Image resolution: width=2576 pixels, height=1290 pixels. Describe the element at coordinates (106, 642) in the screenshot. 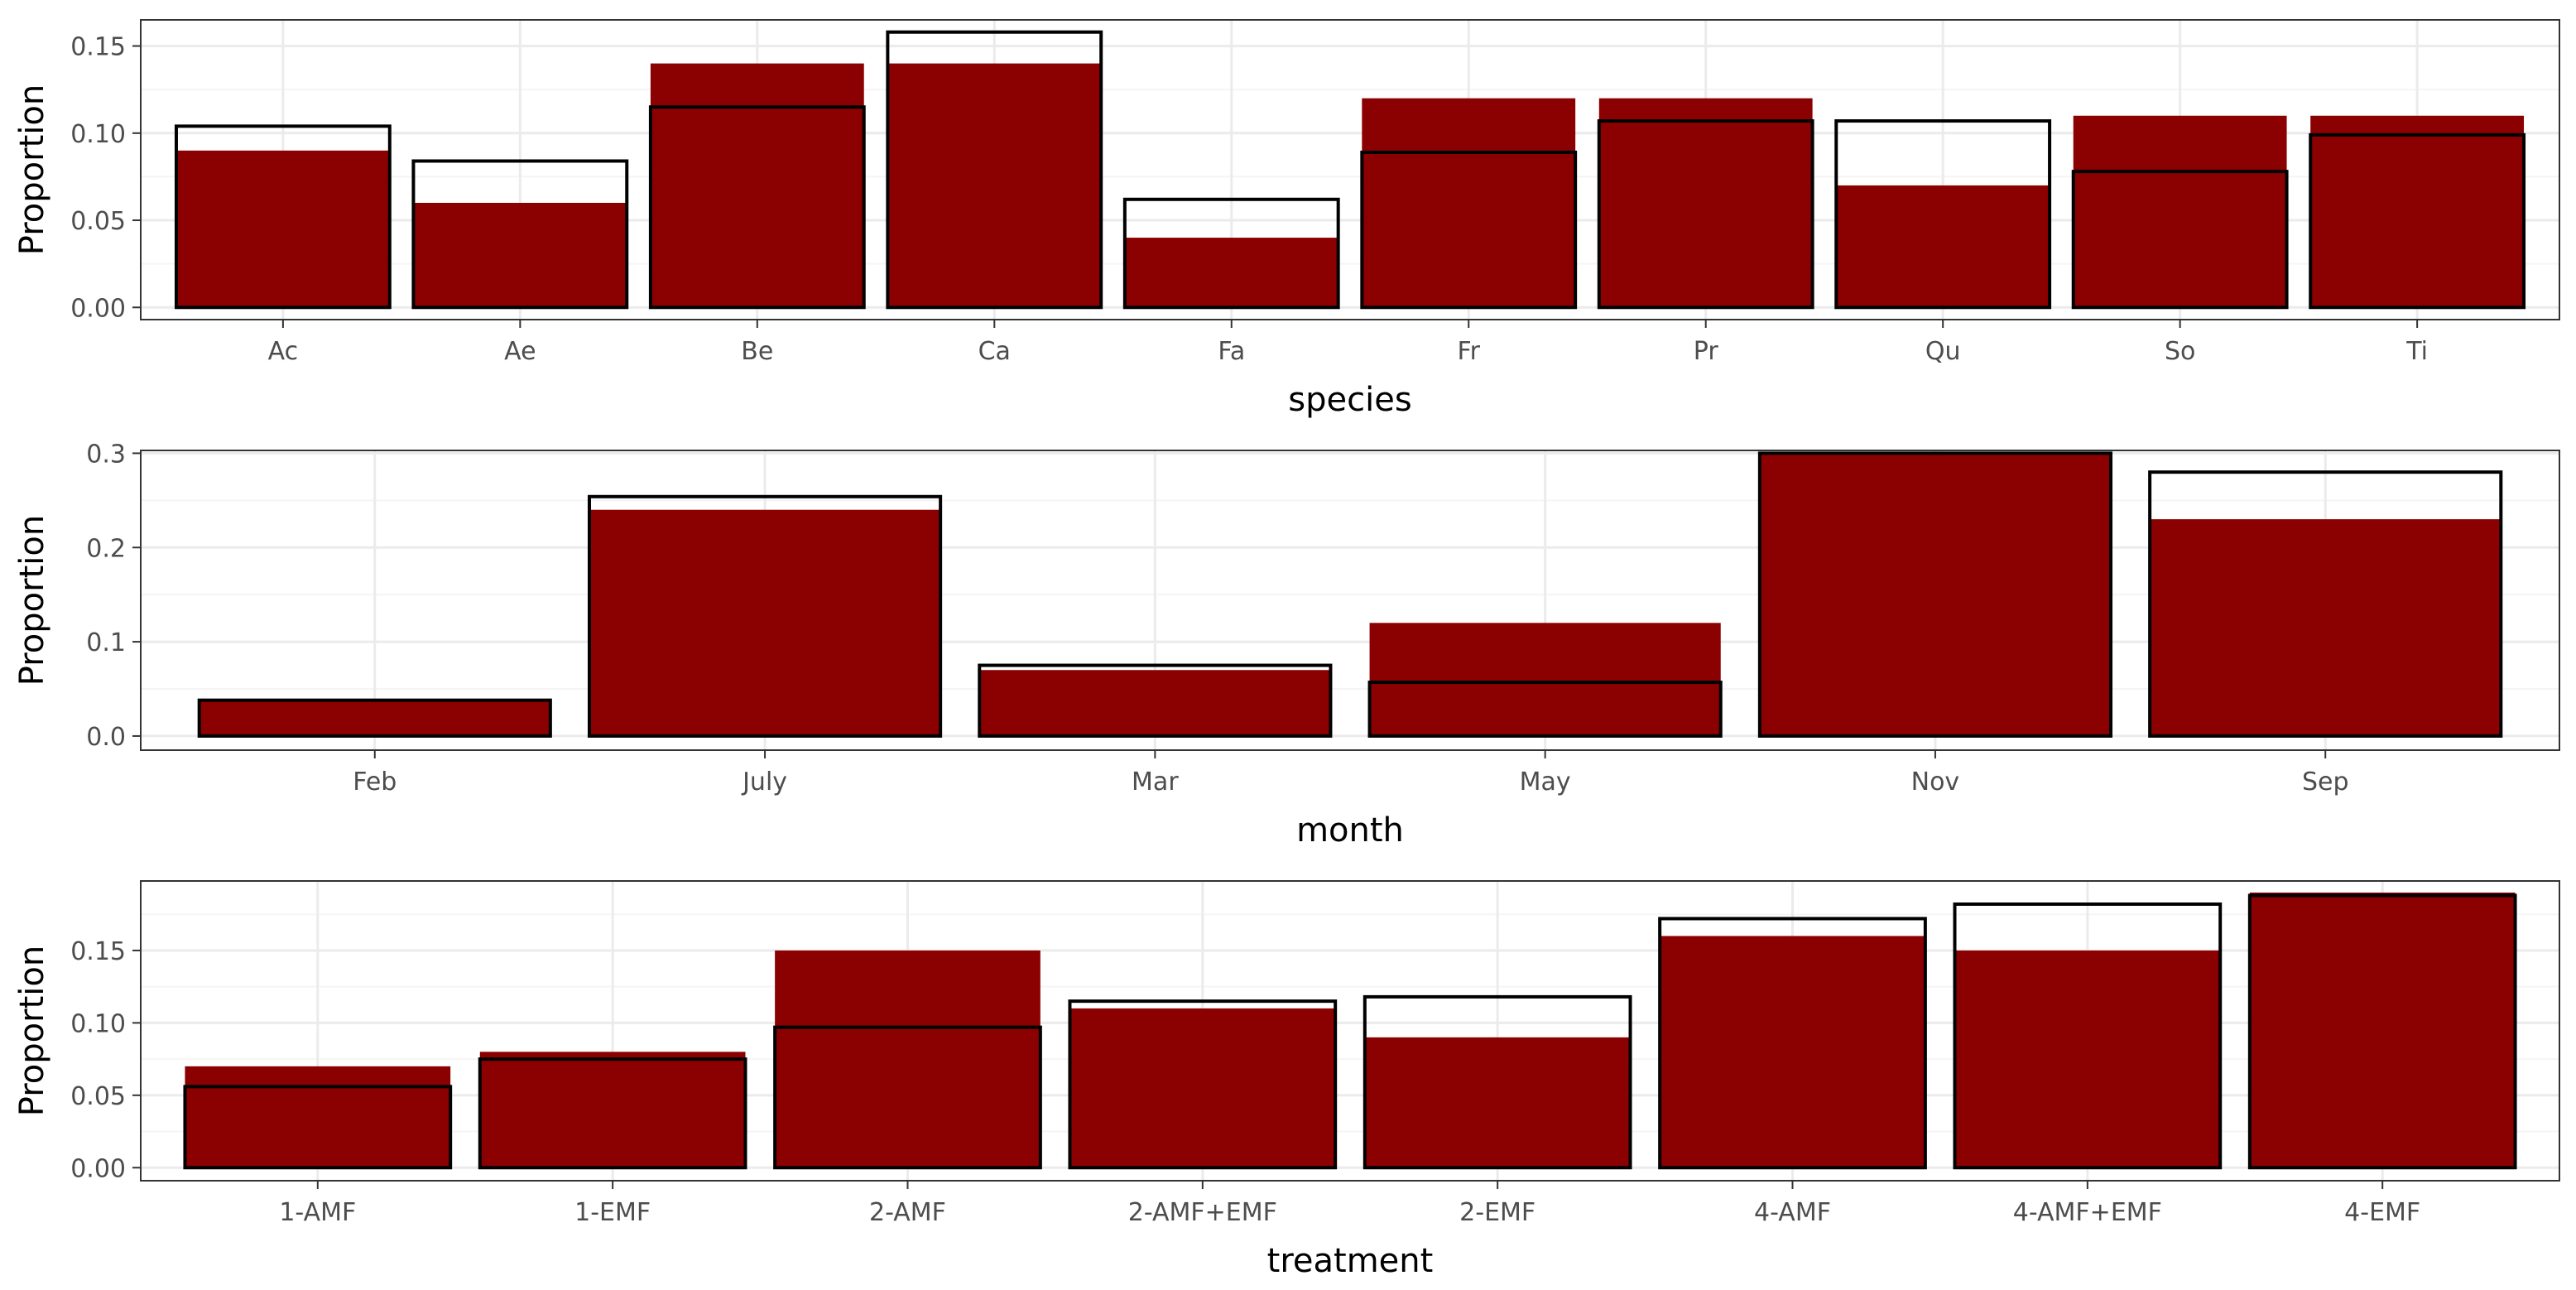

I see `y-tick-label: 0.1` at that location.